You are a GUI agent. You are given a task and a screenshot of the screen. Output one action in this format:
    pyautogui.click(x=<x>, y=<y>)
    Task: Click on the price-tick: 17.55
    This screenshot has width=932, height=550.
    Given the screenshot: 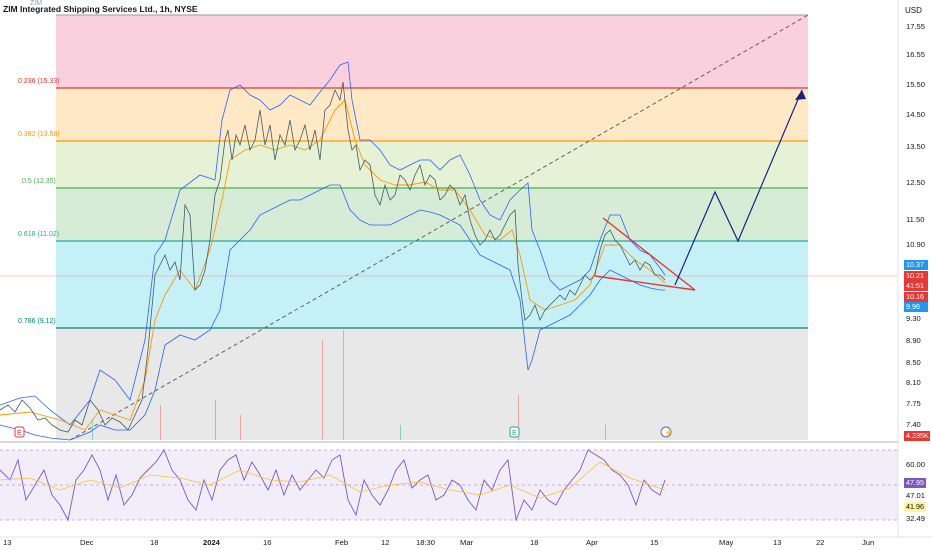 What is the action you would take?
    pyautogui.click(x=916, y=26)
    